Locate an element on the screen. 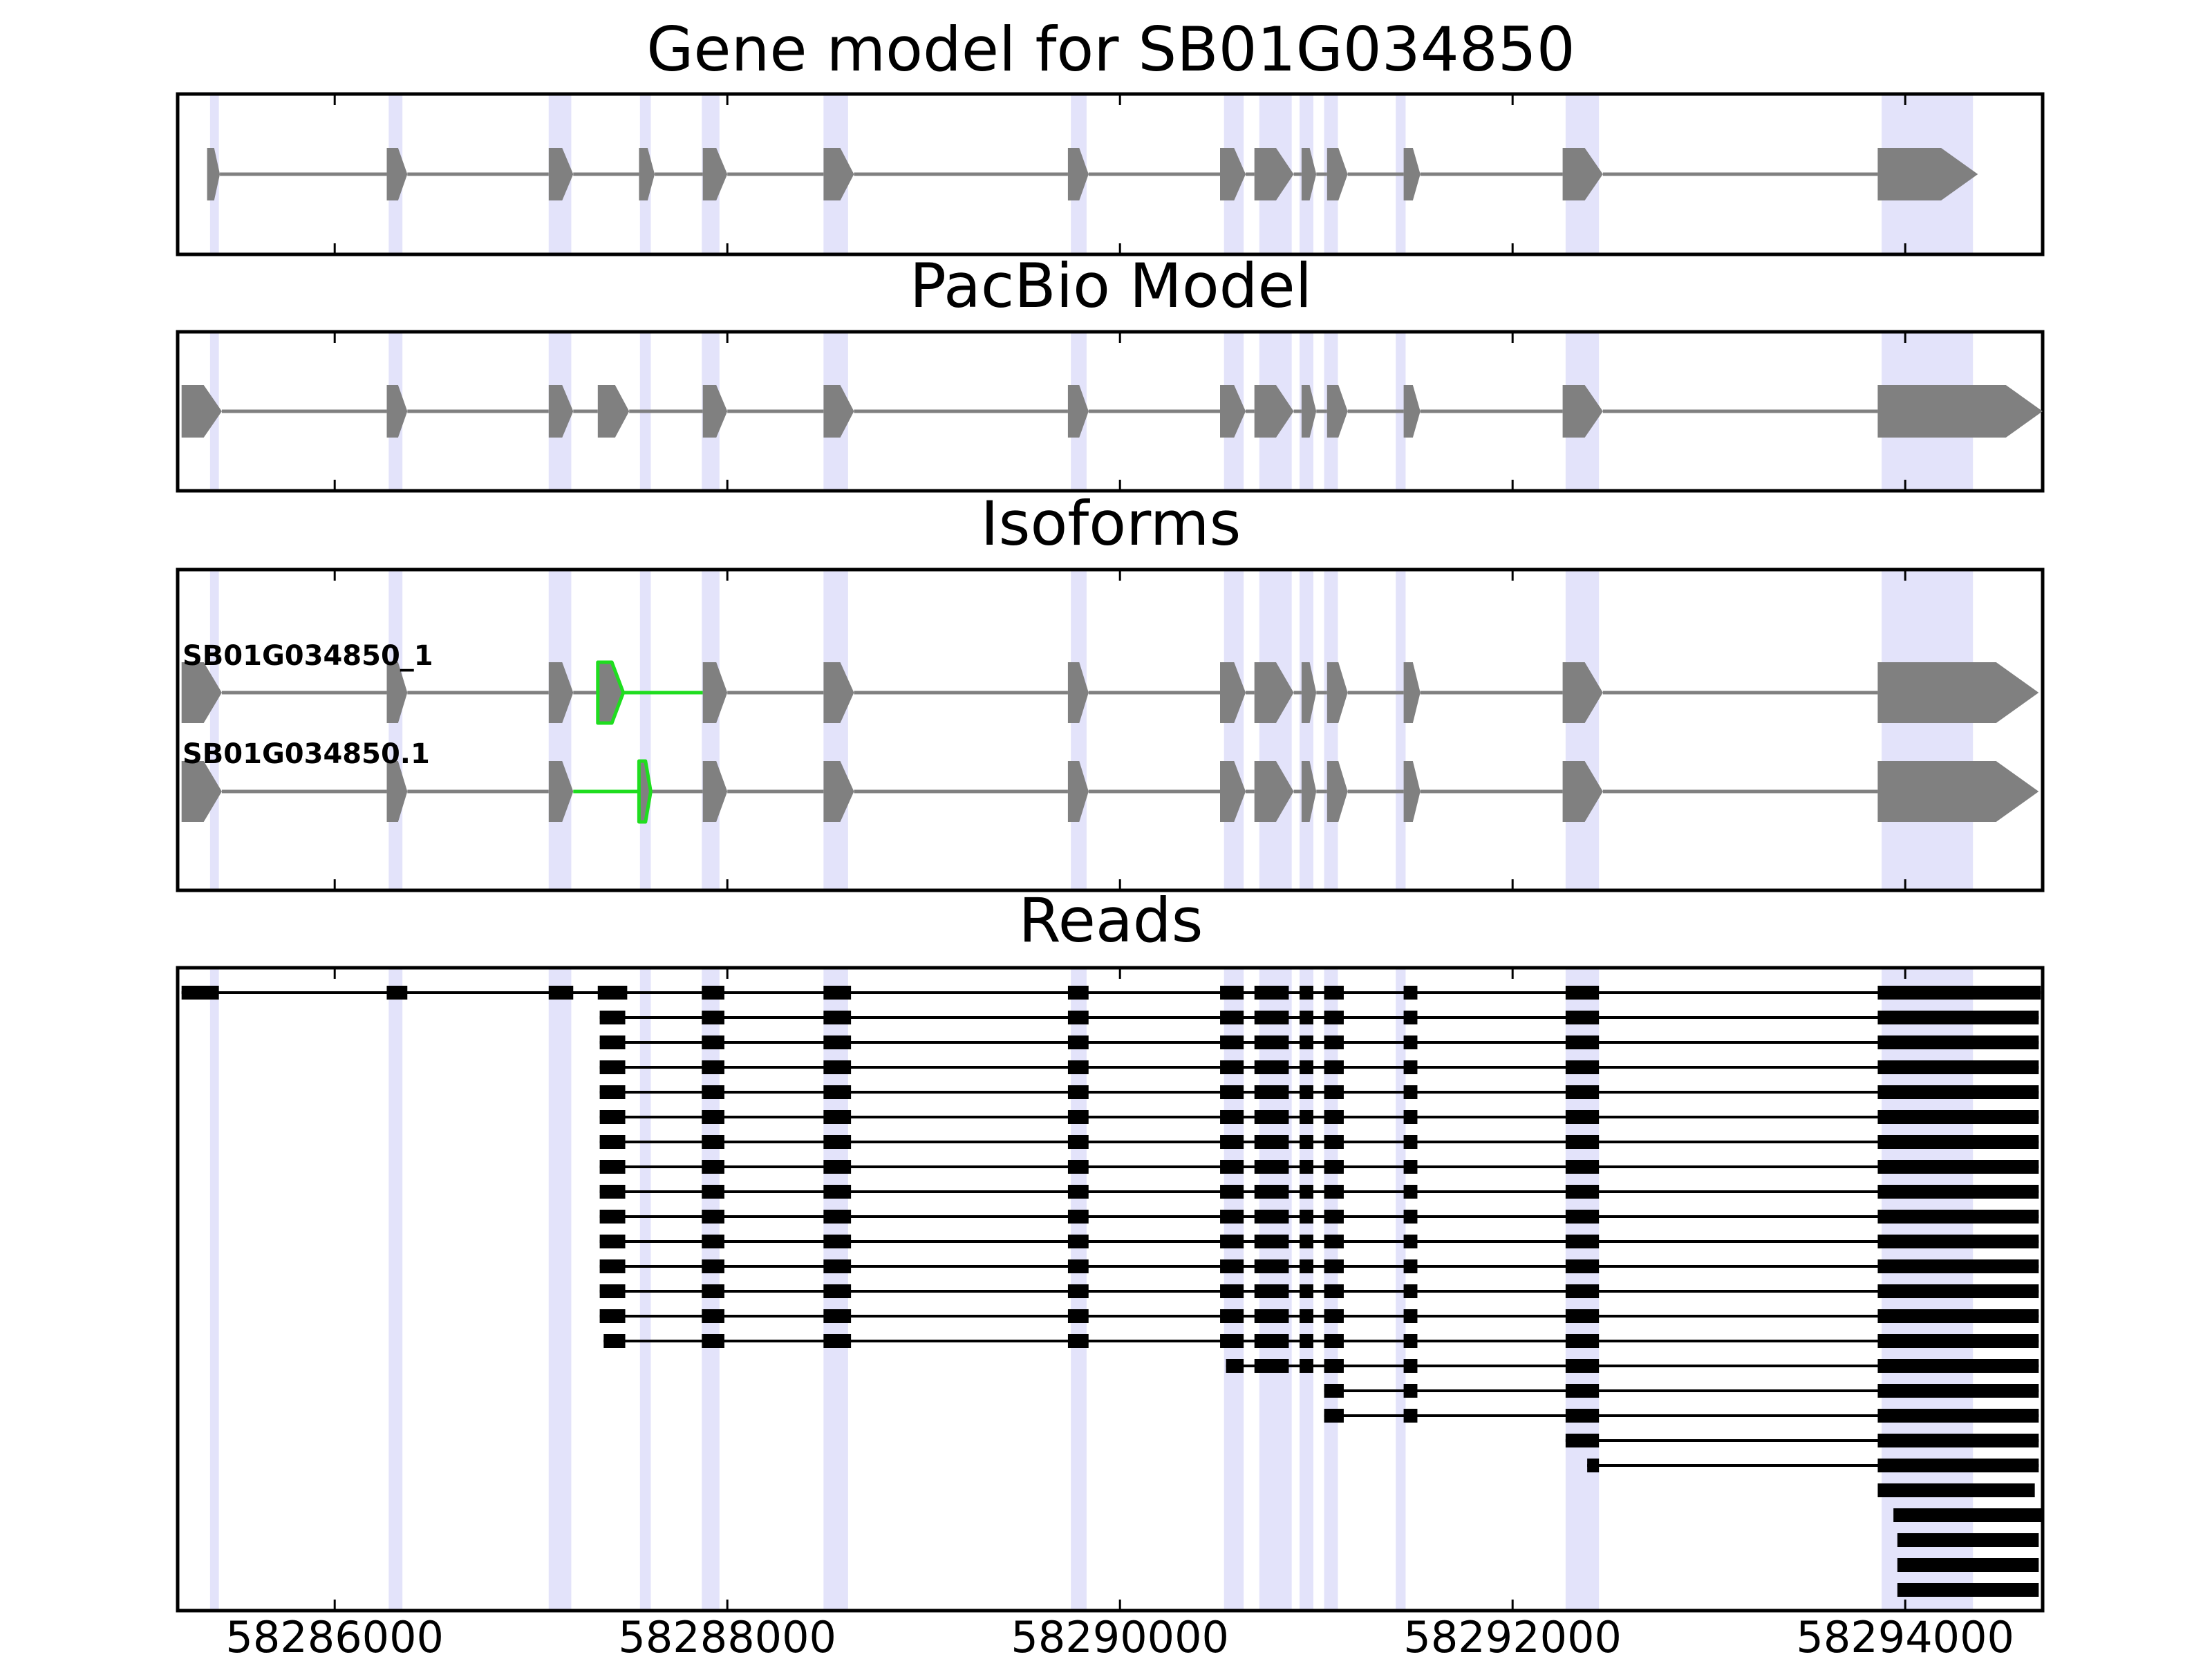 This screenshot has width=2212, height=1659. pacbio-model-title: PacBio Model is located at coordinates (1111, 285).